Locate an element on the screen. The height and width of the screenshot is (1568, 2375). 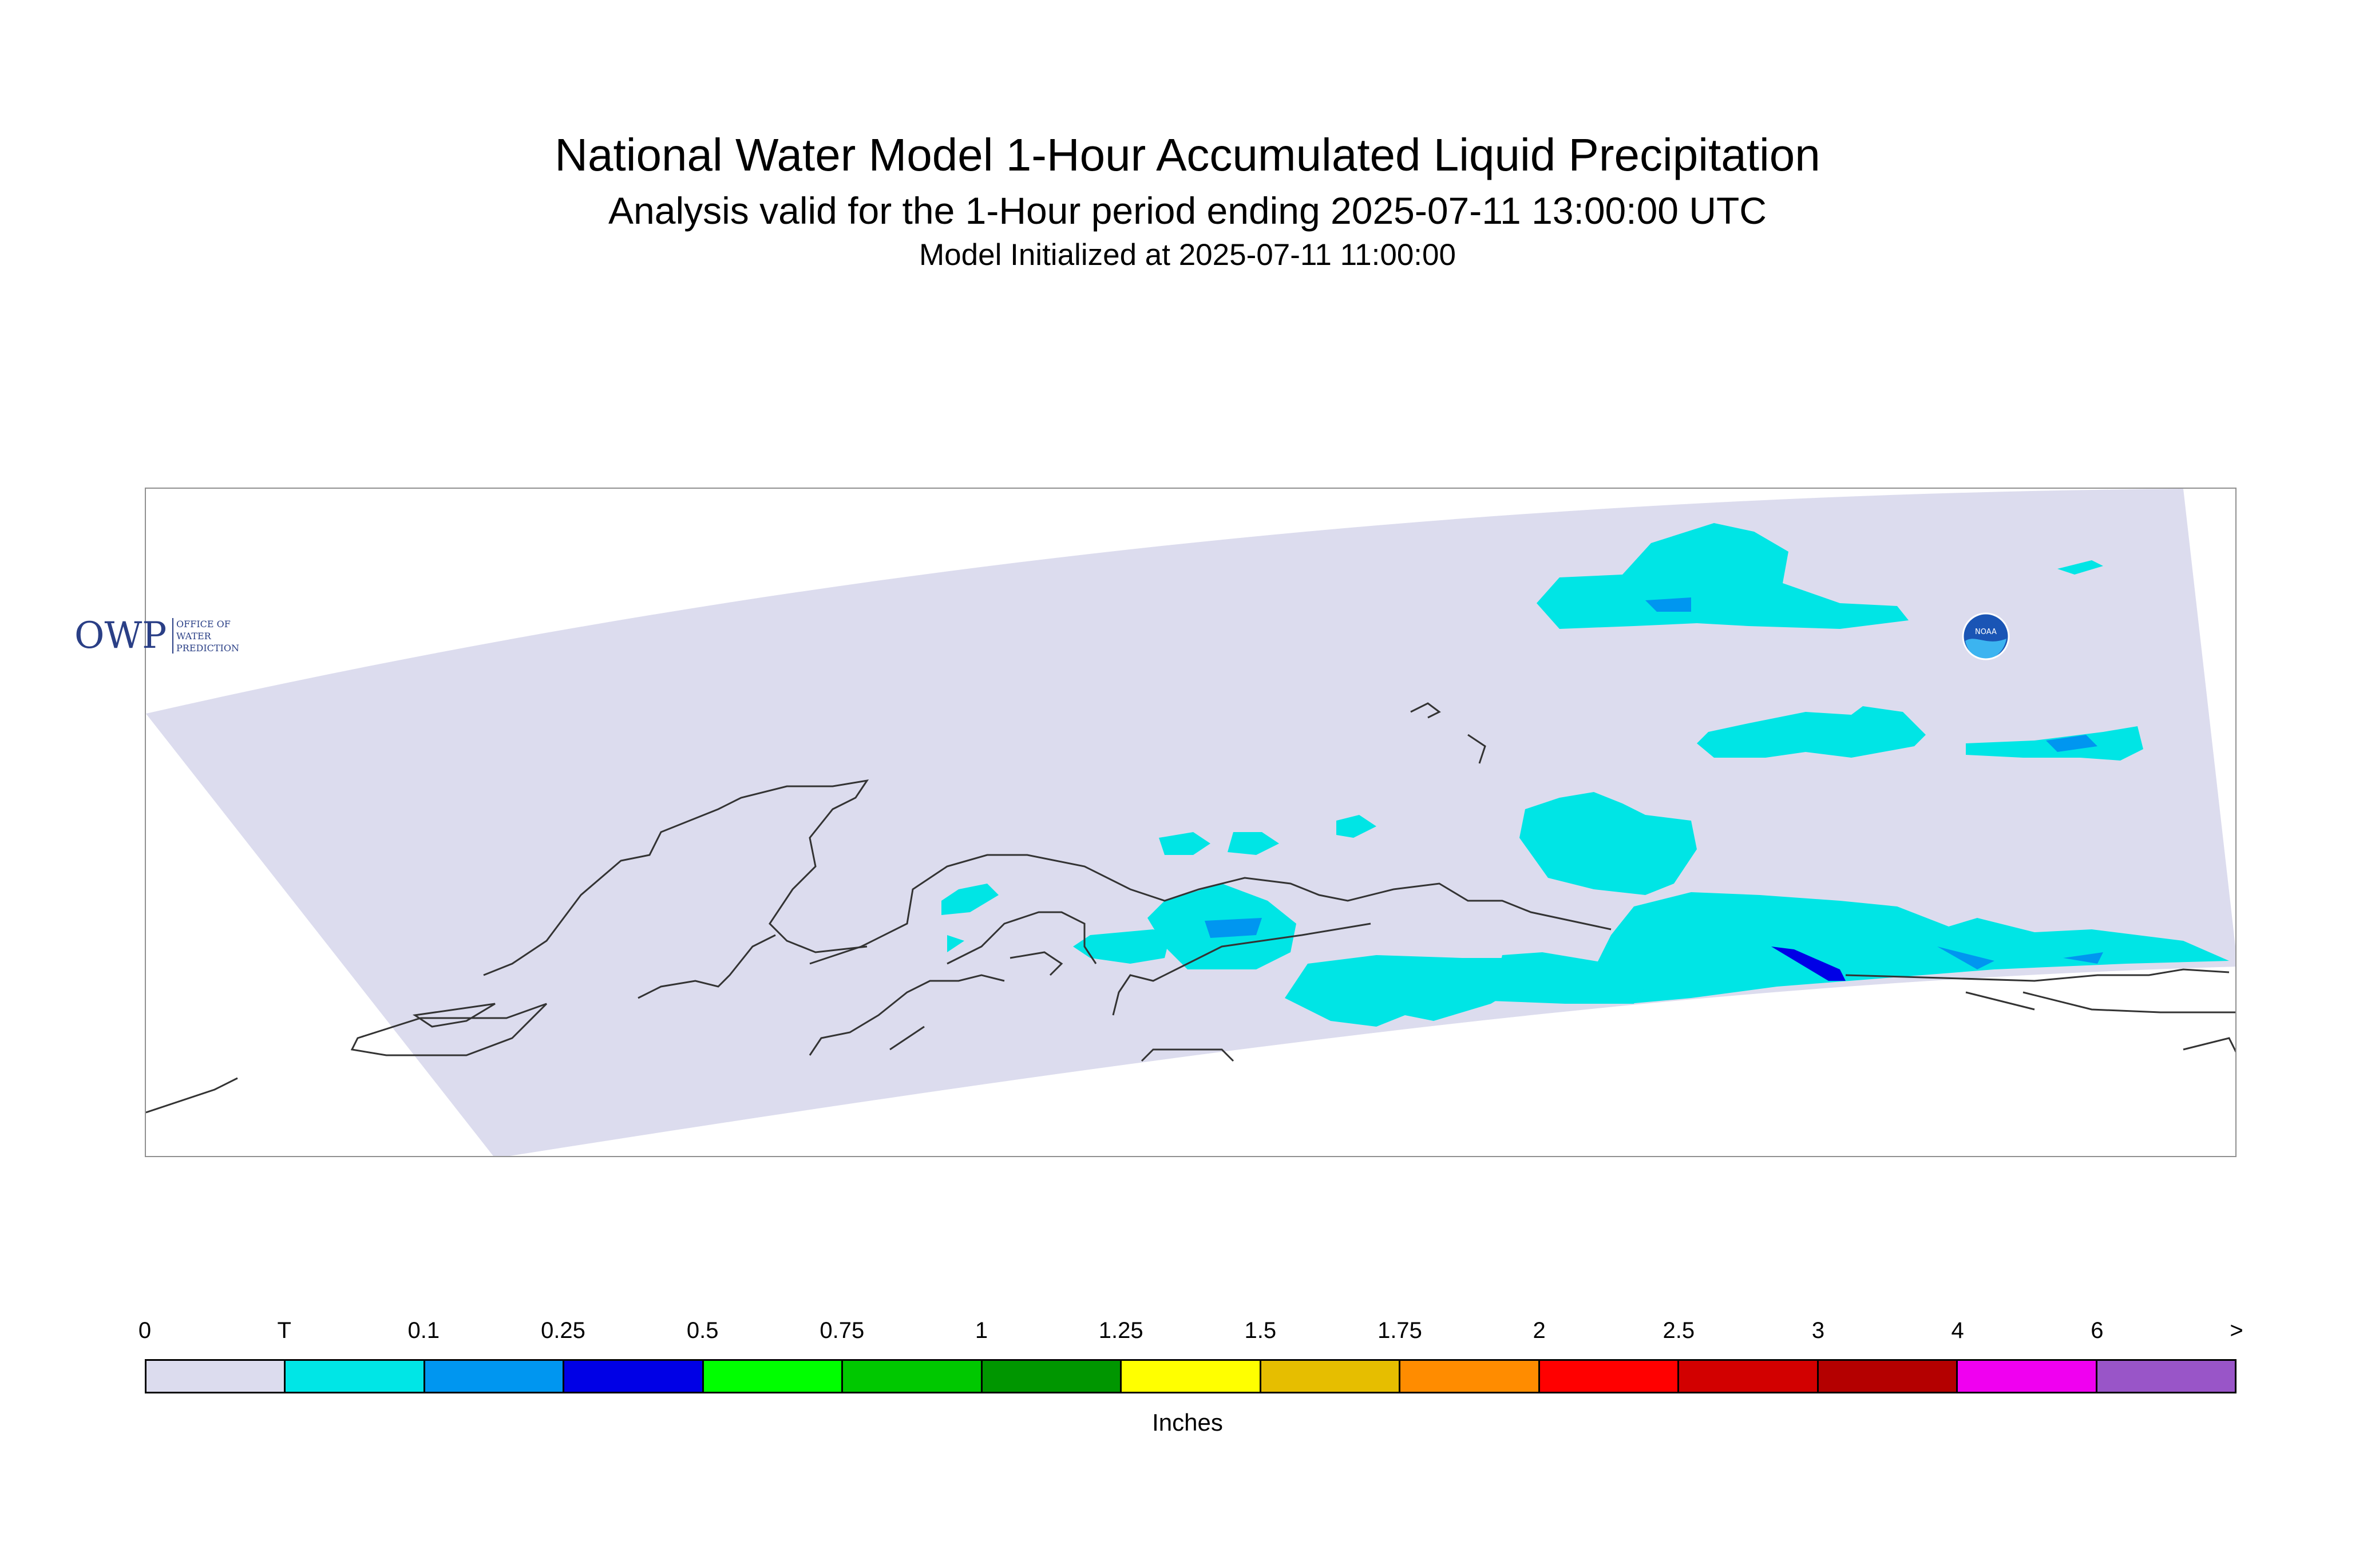
legend-tick-label: 6 is located at coordinates (2097, 1330).